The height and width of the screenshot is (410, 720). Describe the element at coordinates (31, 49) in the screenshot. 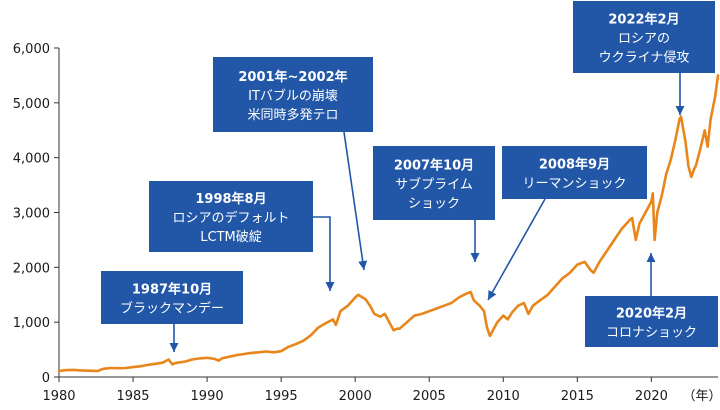

I see `y-tick-label: 6,000` at that location.